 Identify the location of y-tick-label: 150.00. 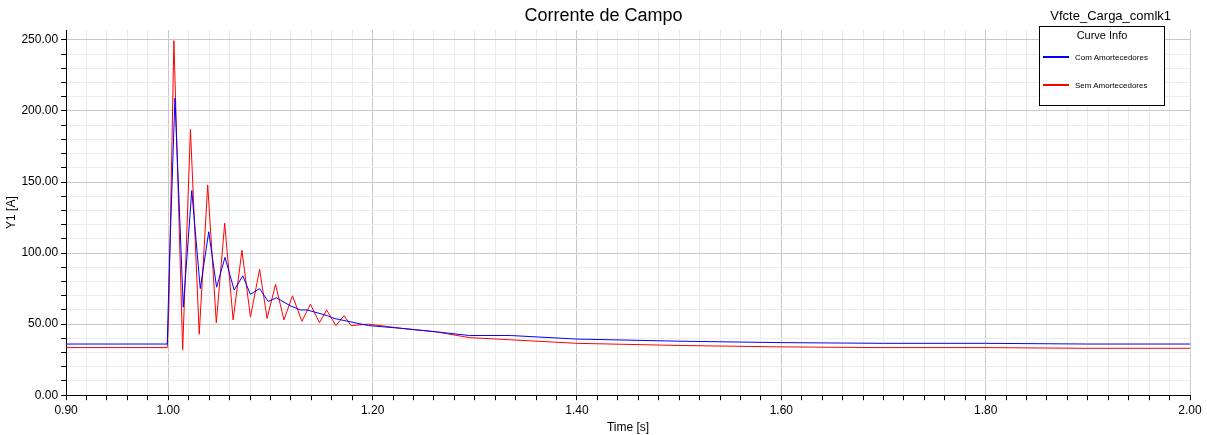
(40, 181).